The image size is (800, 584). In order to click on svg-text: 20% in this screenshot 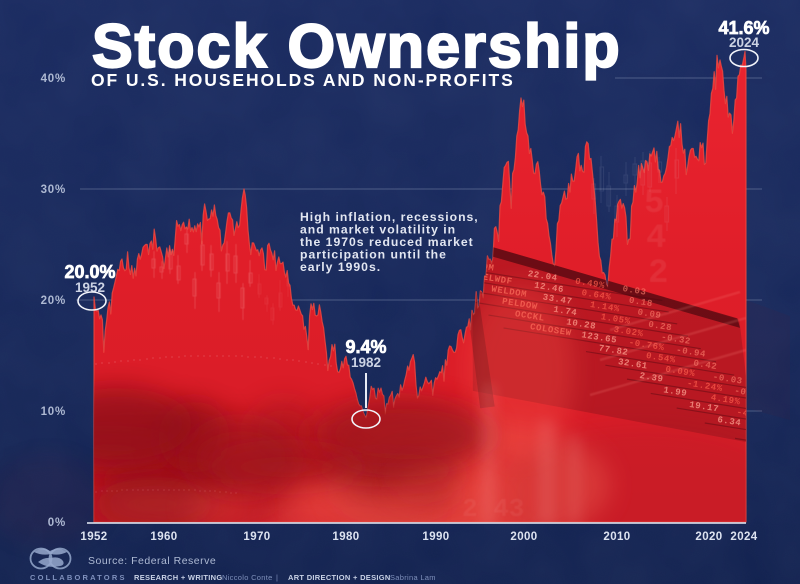, I will do `click(53, 301)`.